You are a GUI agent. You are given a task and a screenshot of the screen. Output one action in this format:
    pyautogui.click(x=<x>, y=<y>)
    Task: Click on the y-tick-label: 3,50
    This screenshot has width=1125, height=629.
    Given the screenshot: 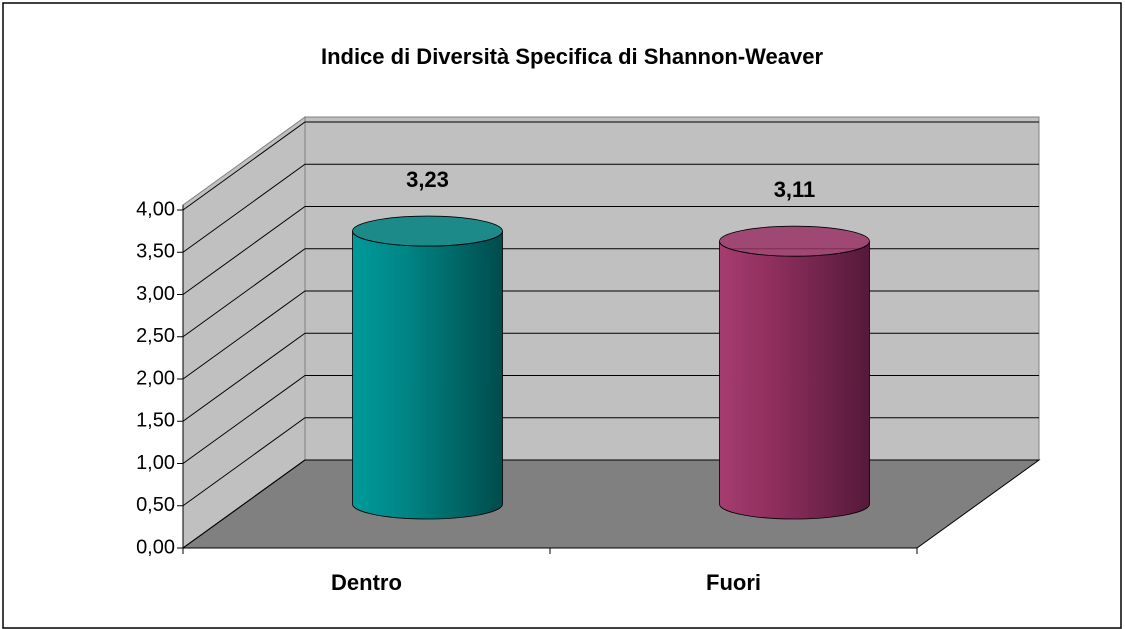 What is the action you would take?
    pyautogui.click(x=155, y=252)
    